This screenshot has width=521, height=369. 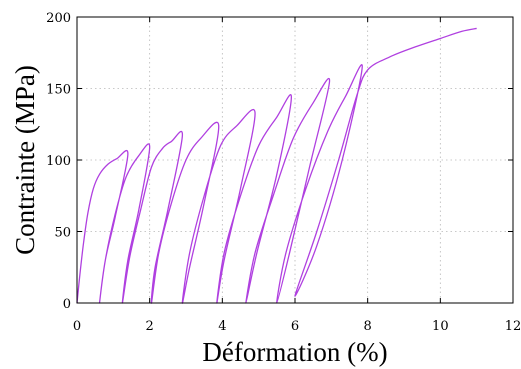 I want to click on y-tick-label: 0, so click(x=67, y=304).